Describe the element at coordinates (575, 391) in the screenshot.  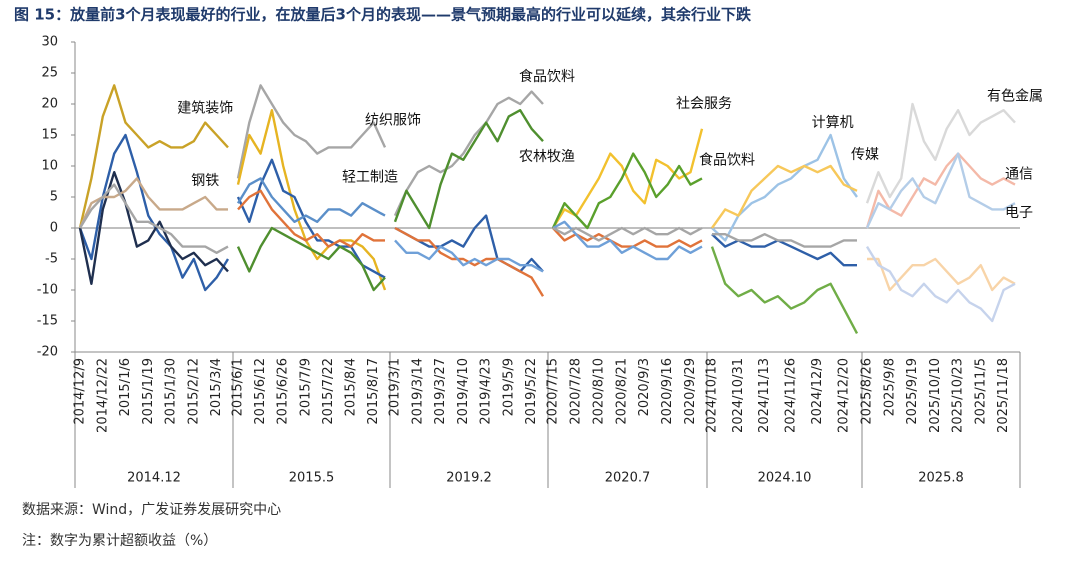
I see `x-tick-label: 2020/7/28` at that location.